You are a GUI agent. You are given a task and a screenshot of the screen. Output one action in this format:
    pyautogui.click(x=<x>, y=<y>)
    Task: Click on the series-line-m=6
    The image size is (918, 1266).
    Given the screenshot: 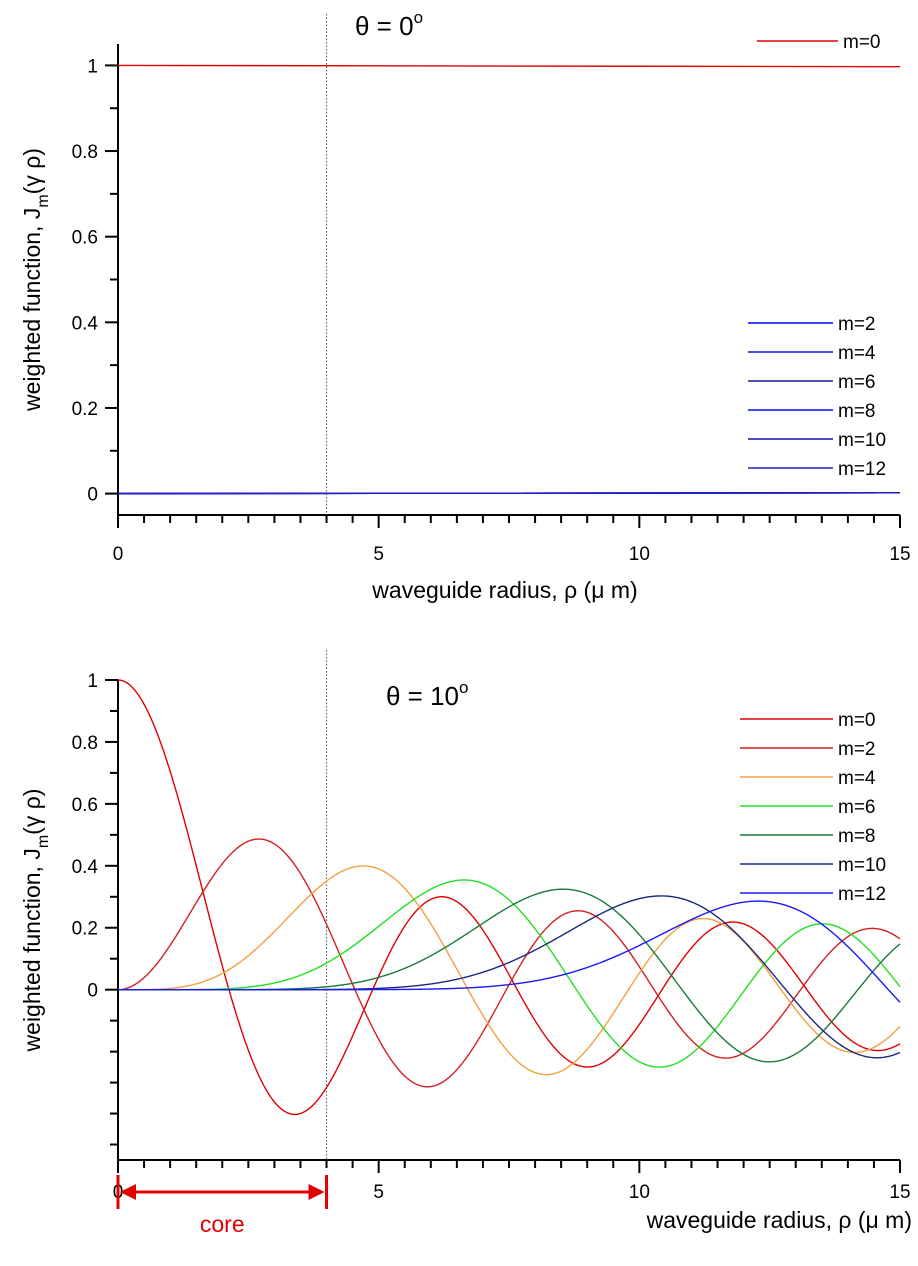 What is the action you would take?
    pyautogui.click(x=509, y=973)
    